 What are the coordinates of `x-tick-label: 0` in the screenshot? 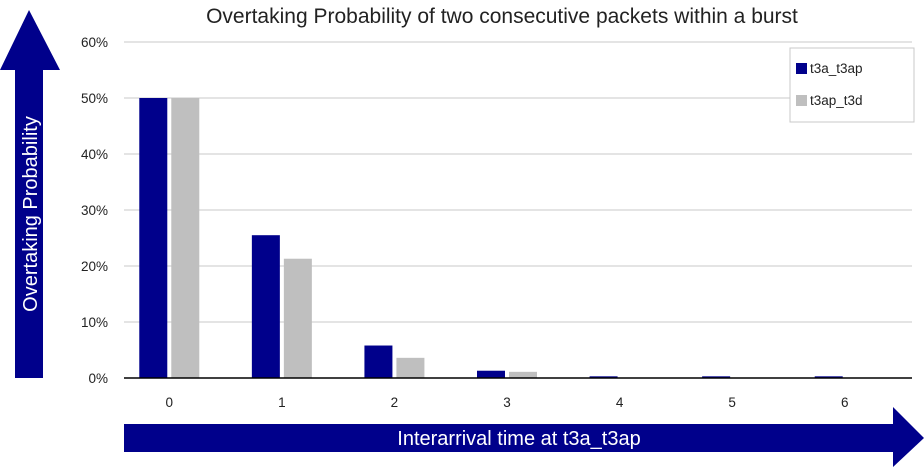 It's located at (170, 402).